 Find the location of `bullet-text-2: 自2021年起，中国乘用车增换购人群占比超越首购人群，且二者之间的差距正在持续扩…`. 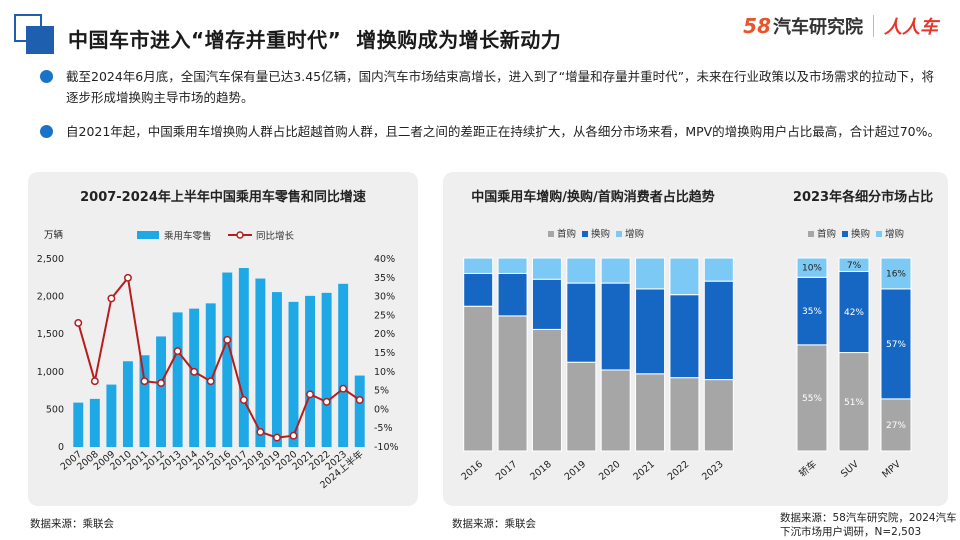

bullet-text-2: 自2021年起，中国乘用车增换购人群占比超越首购人群，且二者之间的差距正在持续扩… is located at coordinates (503, 131).